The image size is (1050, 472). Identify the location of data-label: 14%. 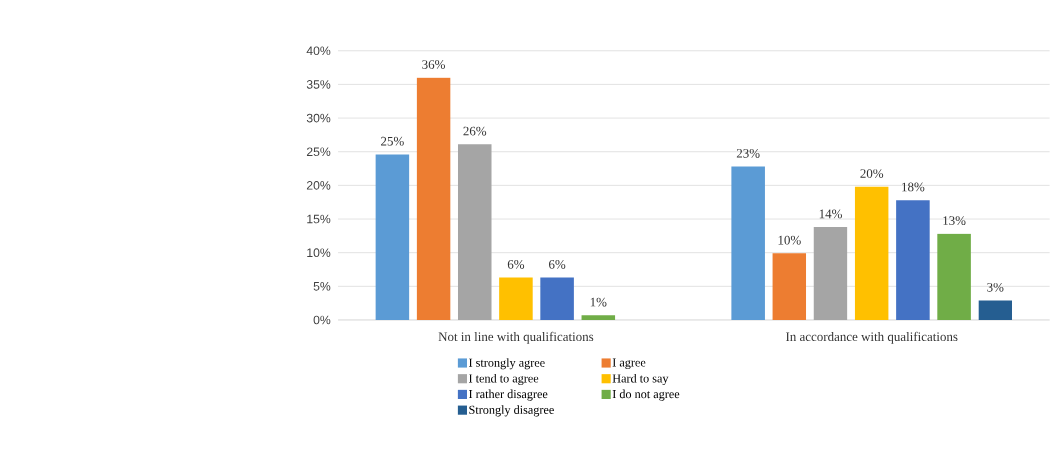
(830, 214).